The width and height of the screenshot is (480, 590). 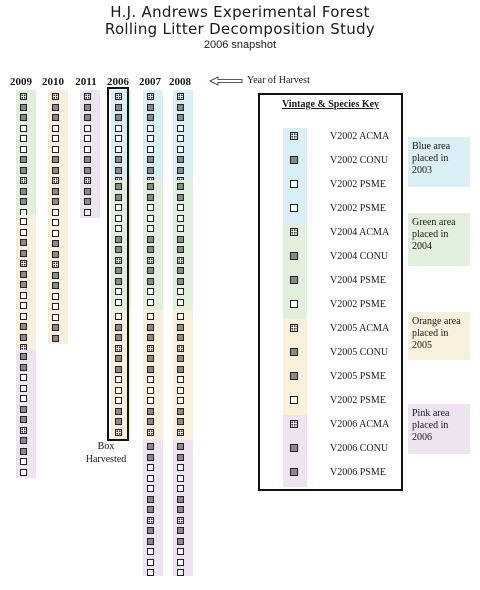 I want to click on title-line-2: Rolling Litter Decomposition Study, so click(x=240, y=29).